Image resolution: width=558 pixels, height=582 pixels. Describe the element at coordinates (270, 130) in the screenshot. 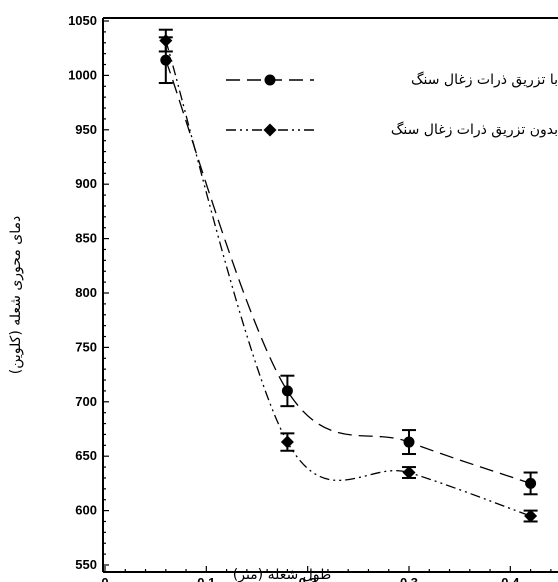

I see `legend-marker-diamond` at that location.